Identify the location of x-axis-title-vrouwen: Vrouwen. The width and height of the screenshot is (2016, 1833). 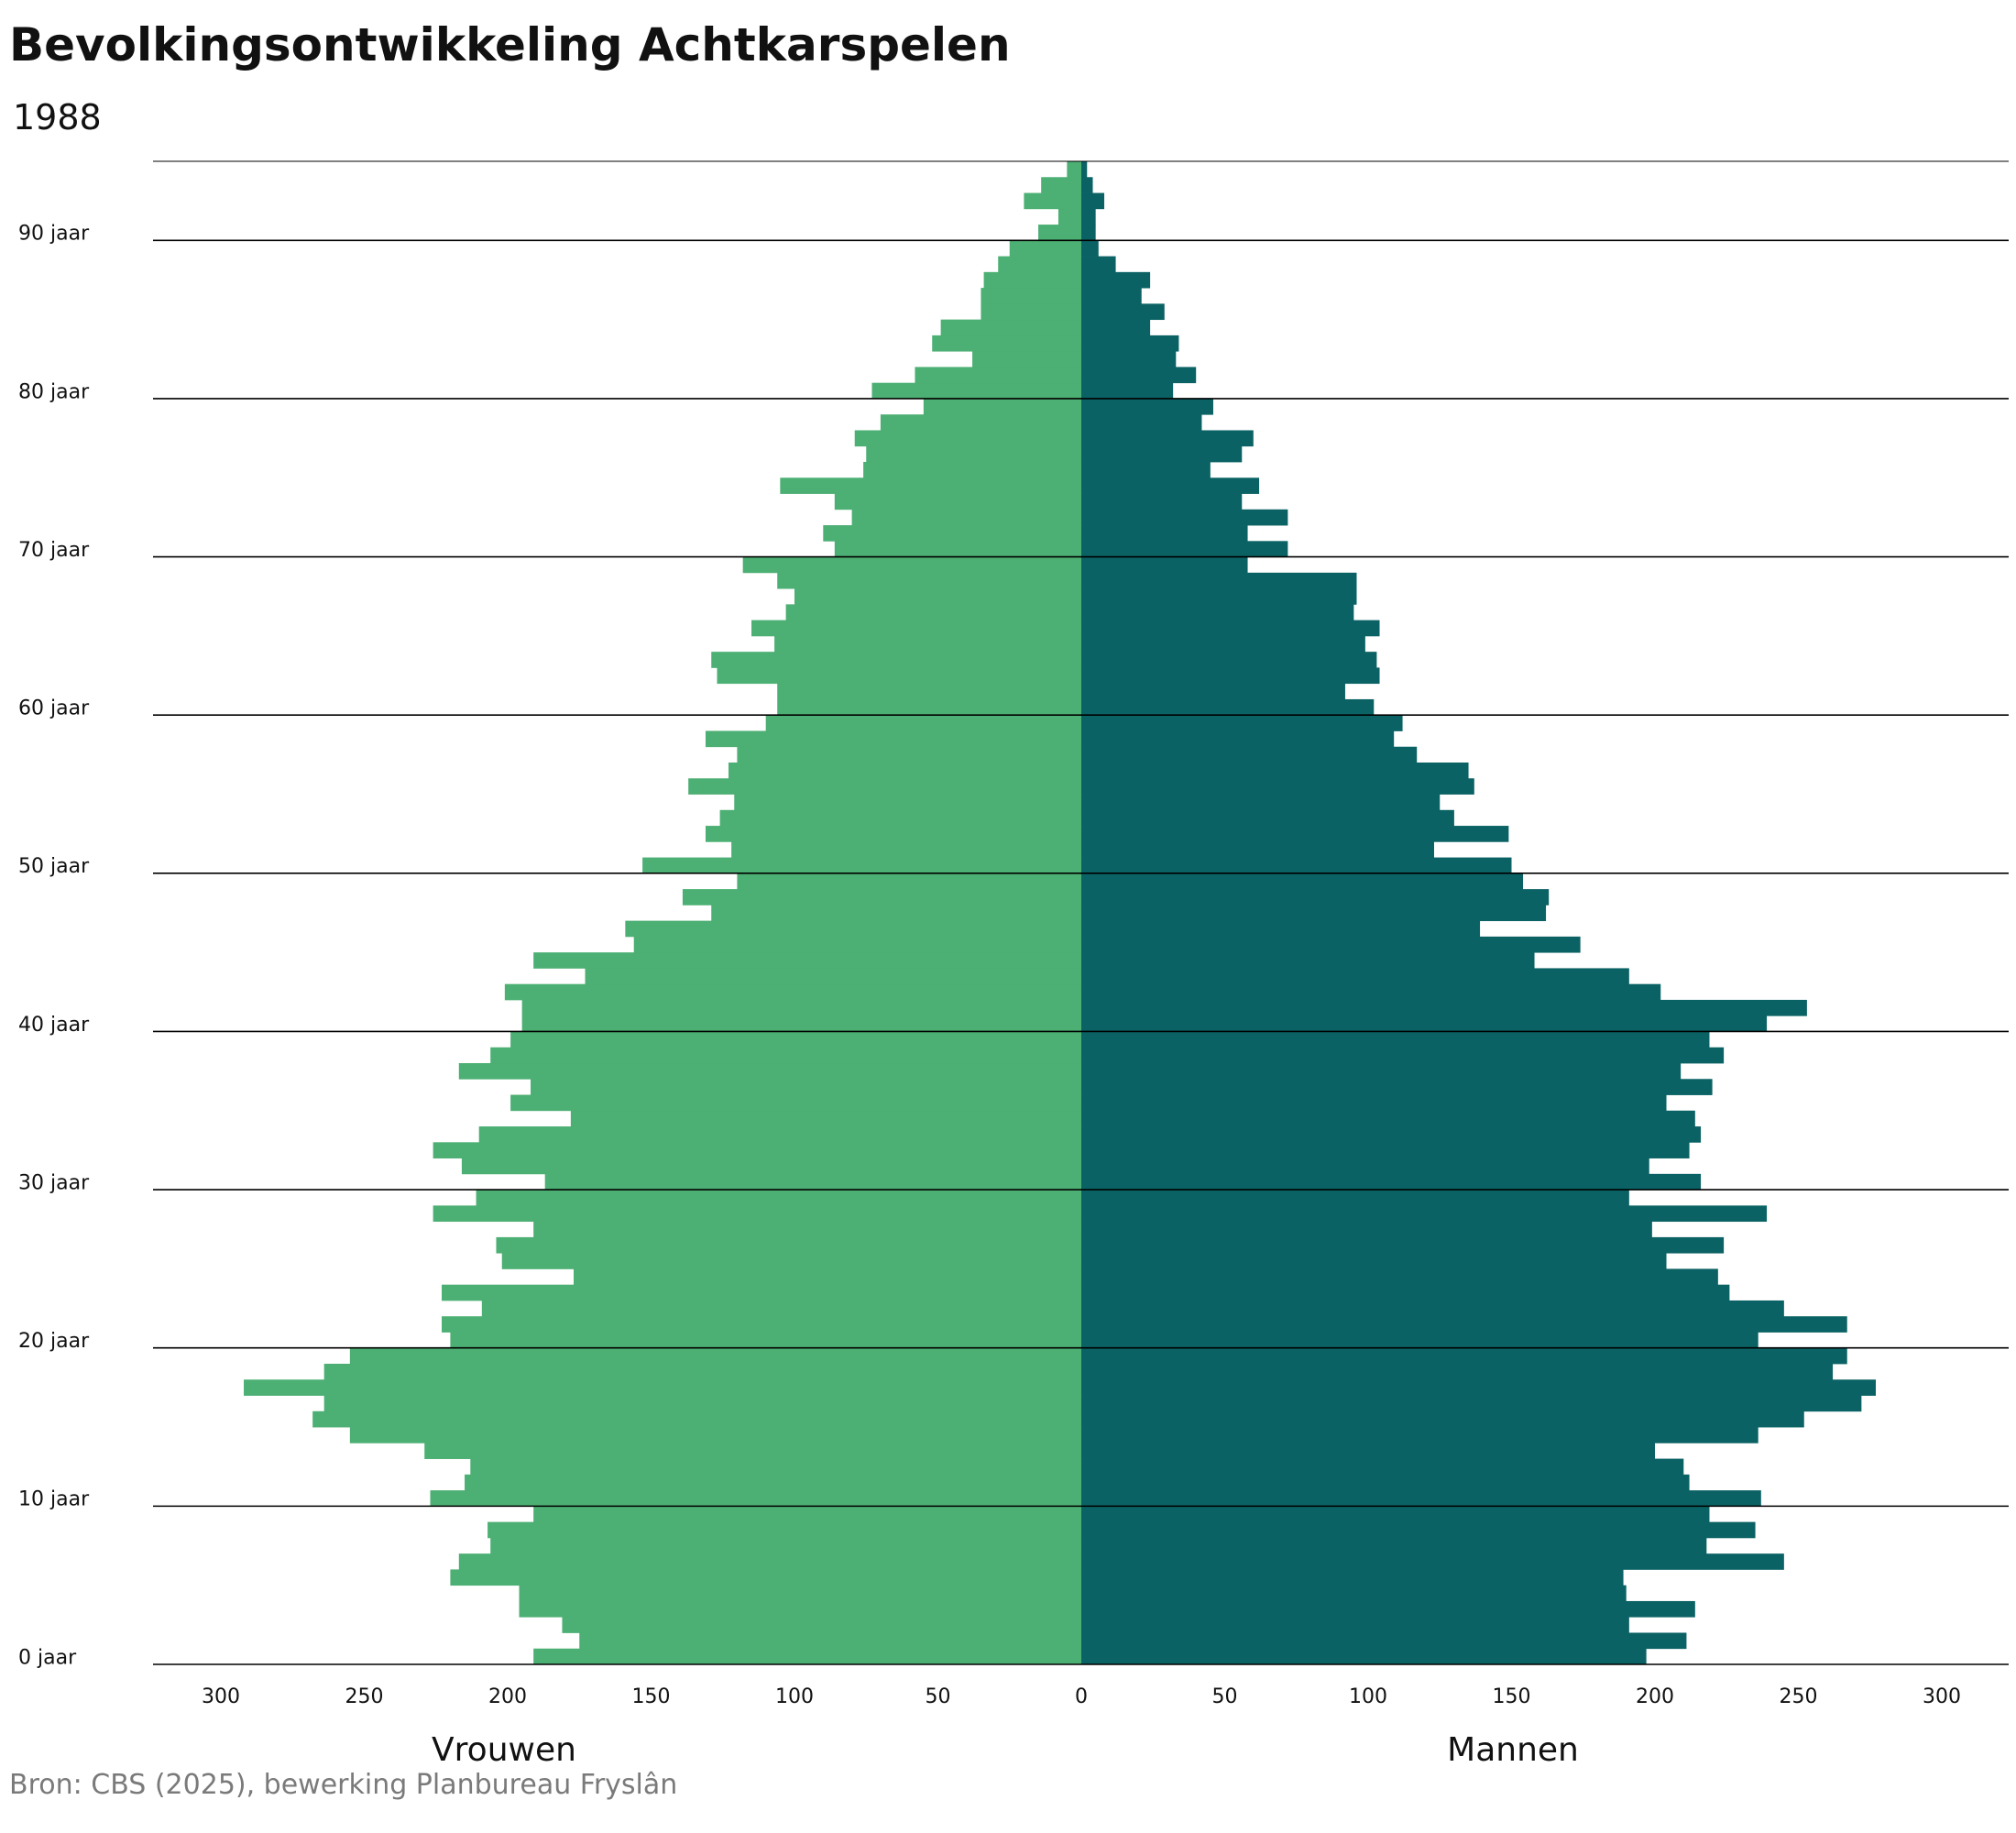
(504, 1750).